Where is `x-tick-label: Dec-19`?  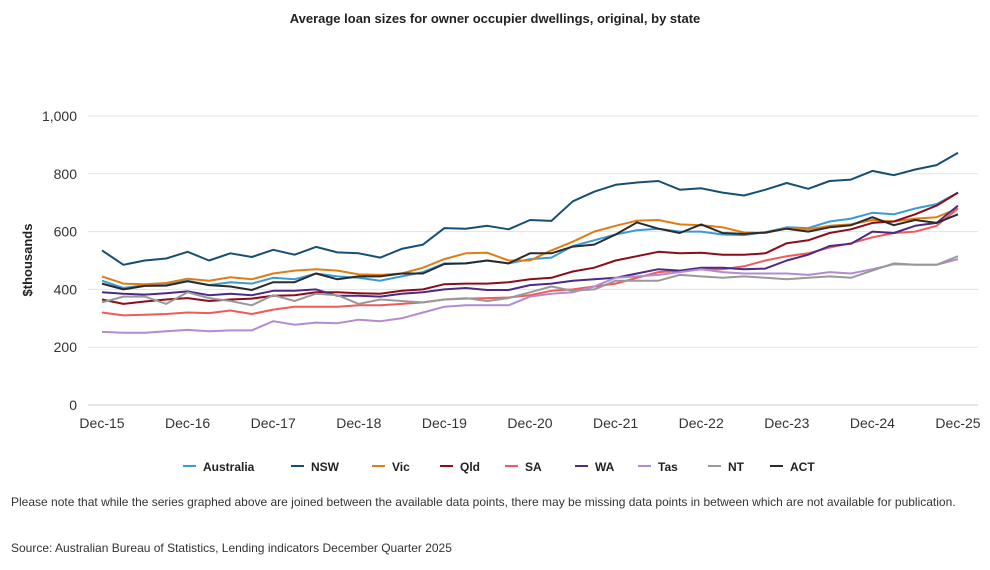
x-tick-label: Dec-19 is located at coordinates (444, 423).